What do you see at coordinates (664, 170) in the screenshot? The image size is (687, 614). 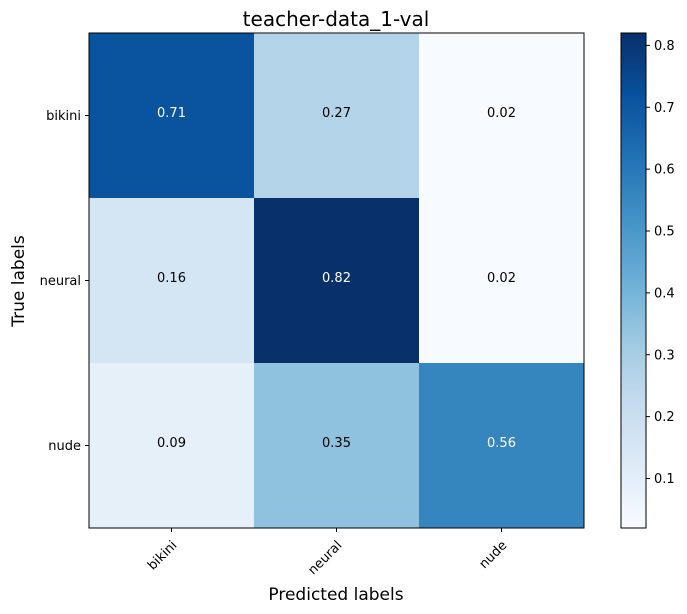 I see `colorbar-tick-label: 0.6` at bounding box center [664, 170].